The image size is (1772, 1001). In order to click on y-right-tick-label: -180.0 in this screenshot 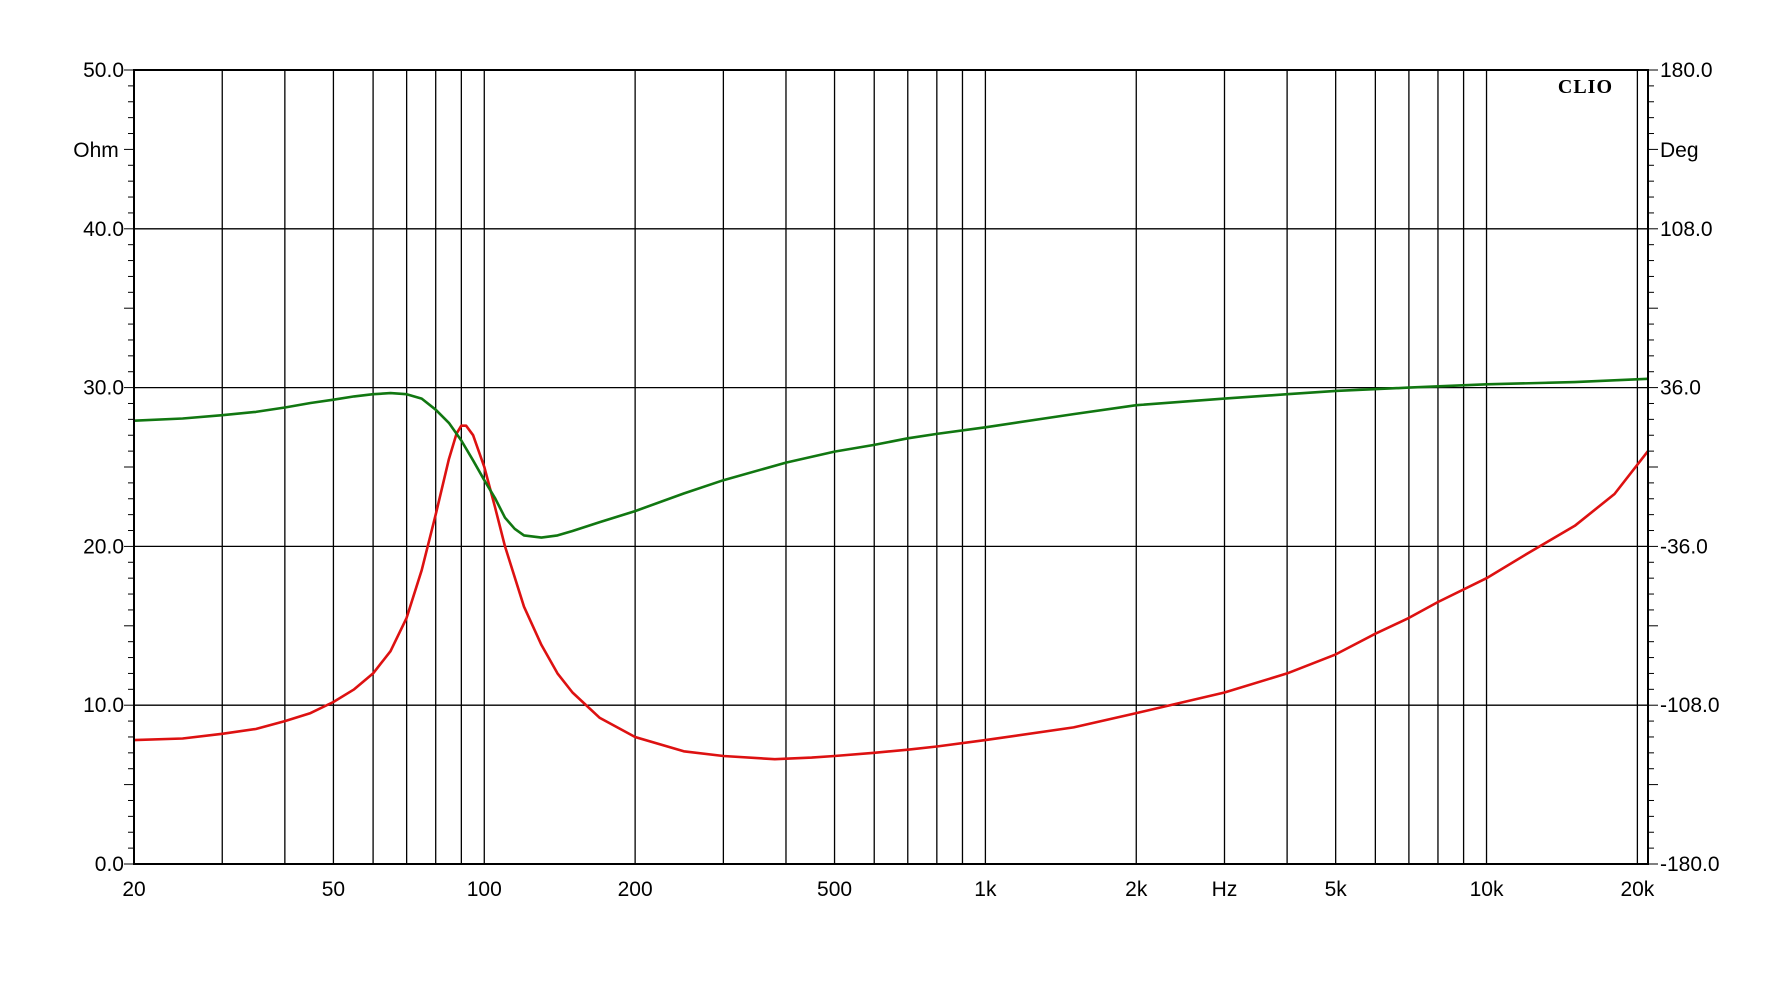, I will do `click(1690, 864)`.